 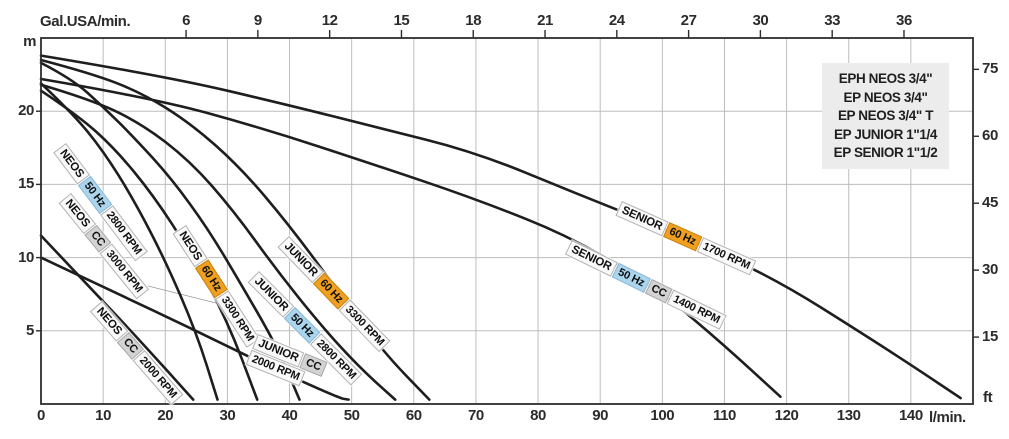 What do you see at coordinates (29, 41) in the screenshot?
I see `left-axis-unit: m` at bounding box center [29, 41].